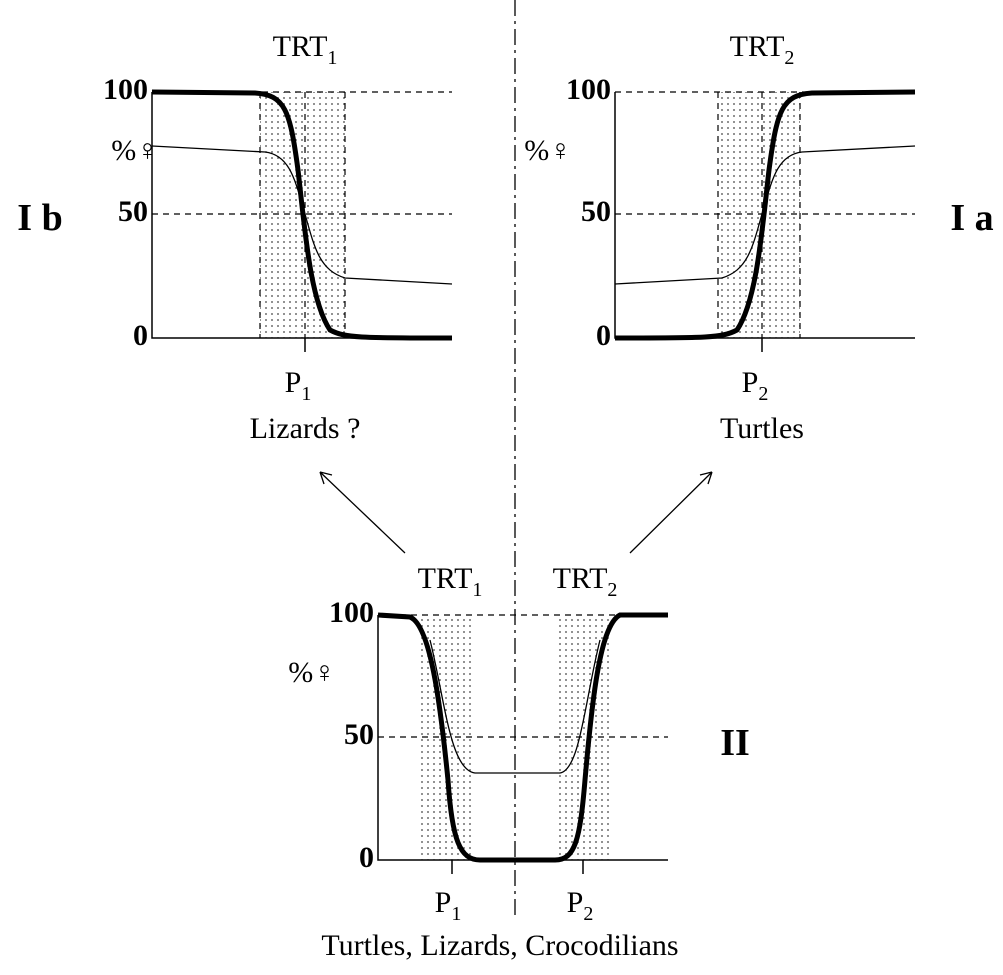  I want to click on panel-label: II, so click(735, 743).